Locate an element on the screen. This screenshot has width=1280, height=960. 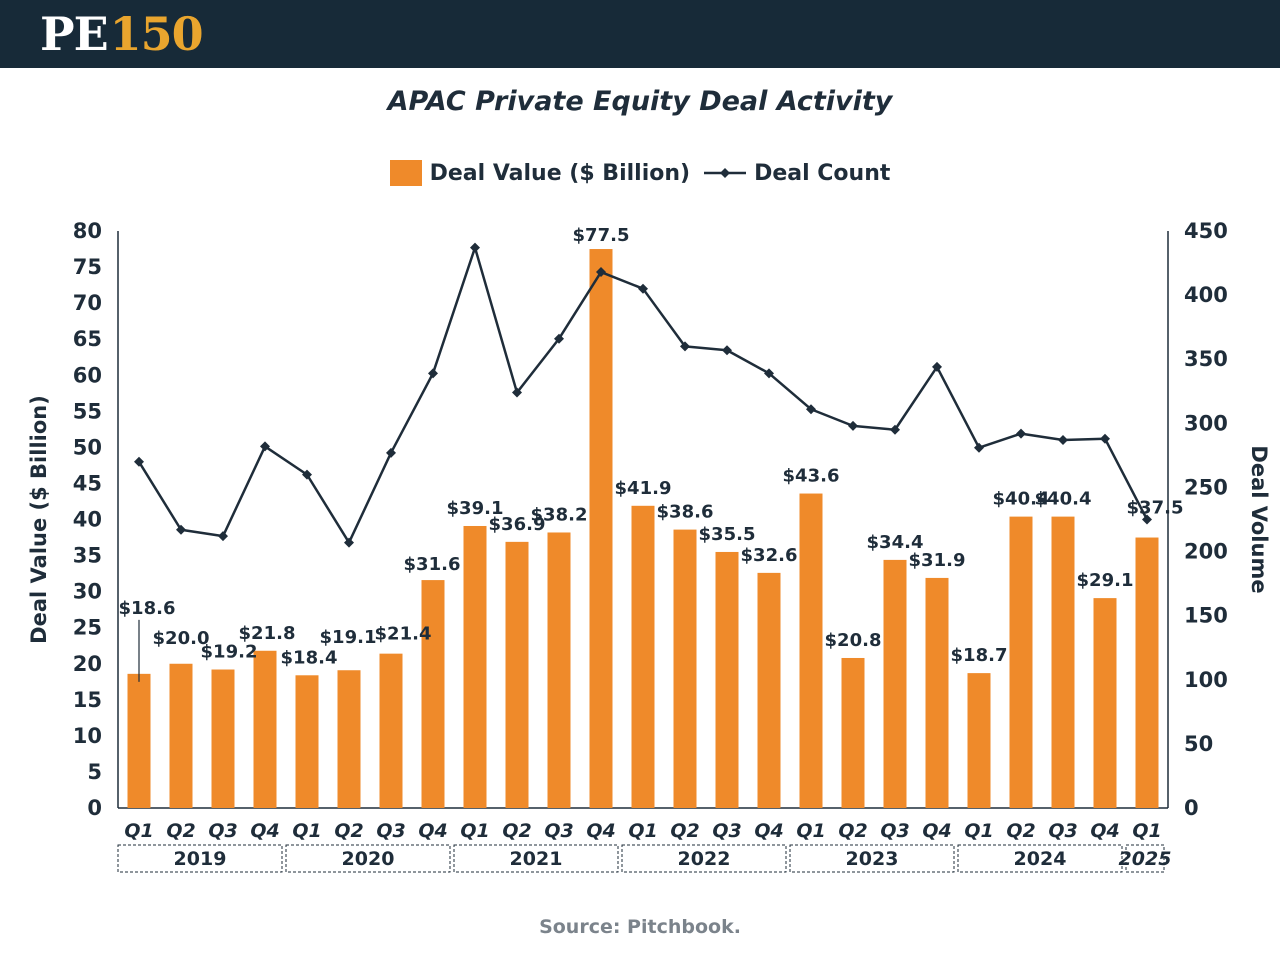
left-axis-tick-label: 30 is located at coordinates (87, 592).